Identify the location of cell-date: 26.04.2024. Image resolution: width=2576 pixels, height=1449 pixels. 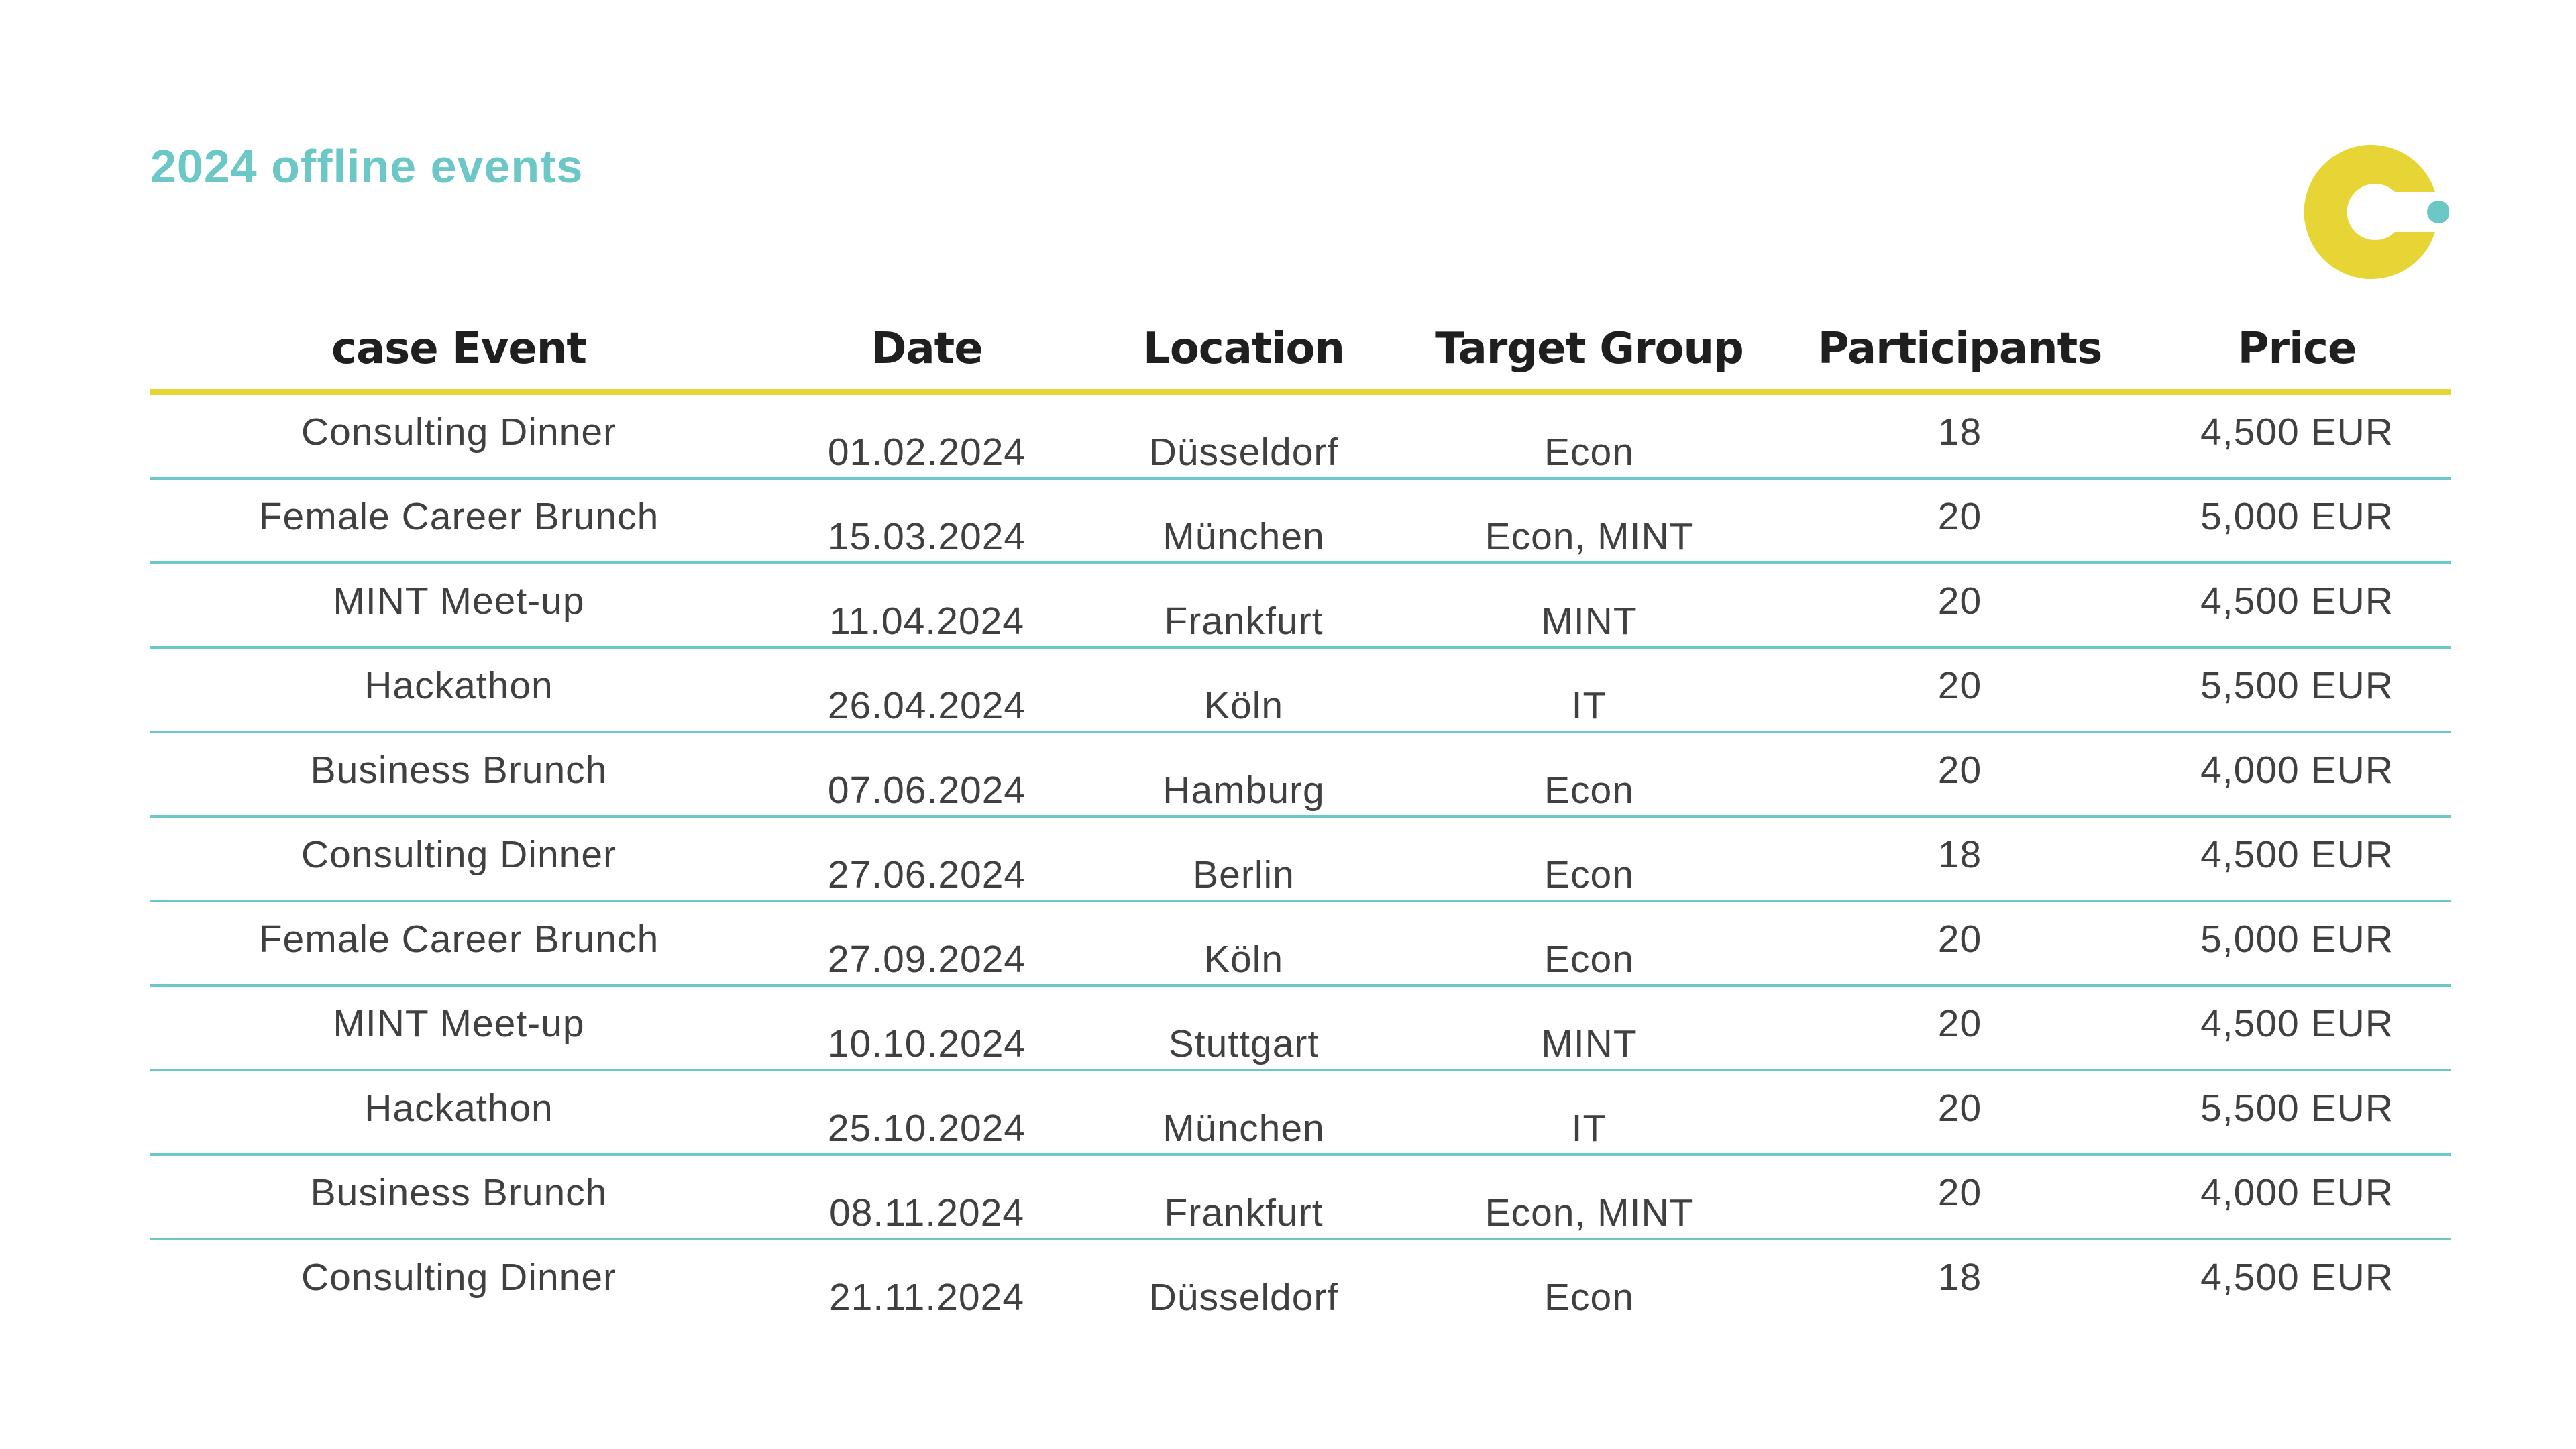
(926, 705).